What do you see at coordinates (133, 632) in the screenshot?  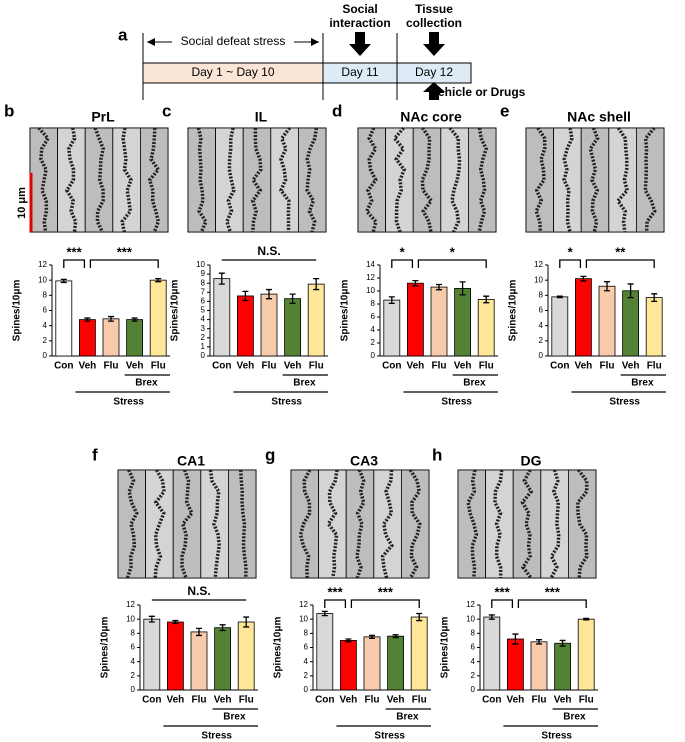 I see `y-tick-label: 8` at bounding box center [133, 632].